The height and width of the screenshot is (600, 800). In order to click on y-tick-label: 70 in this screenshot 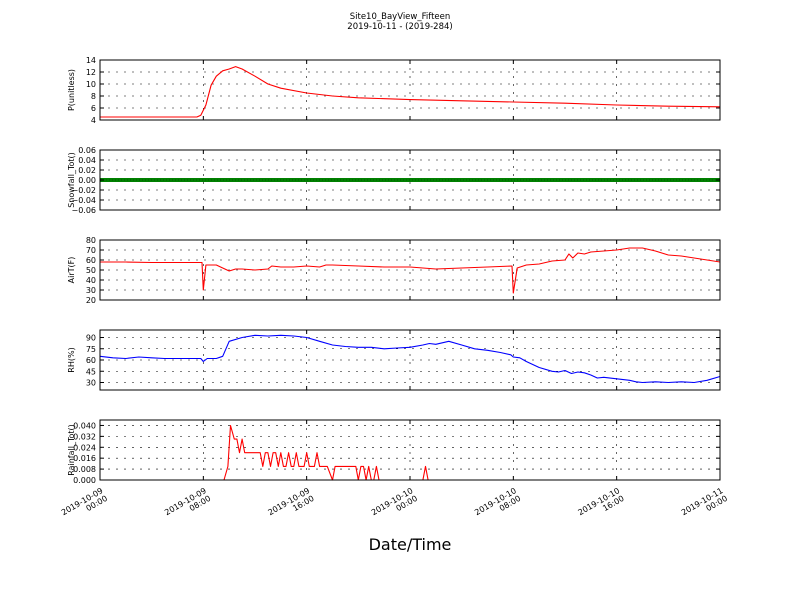, I will do `click(91, 250)`.